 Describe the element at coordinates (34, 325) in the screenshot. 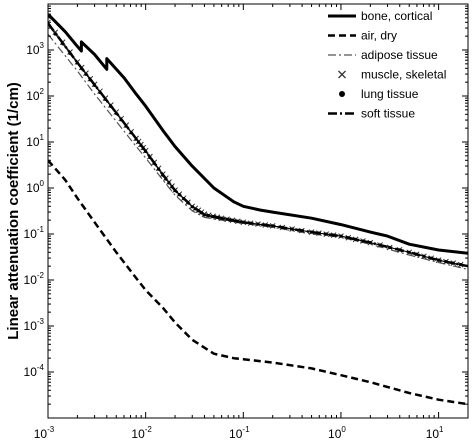

I see `y-tick-label: 10⁻³` at that location.